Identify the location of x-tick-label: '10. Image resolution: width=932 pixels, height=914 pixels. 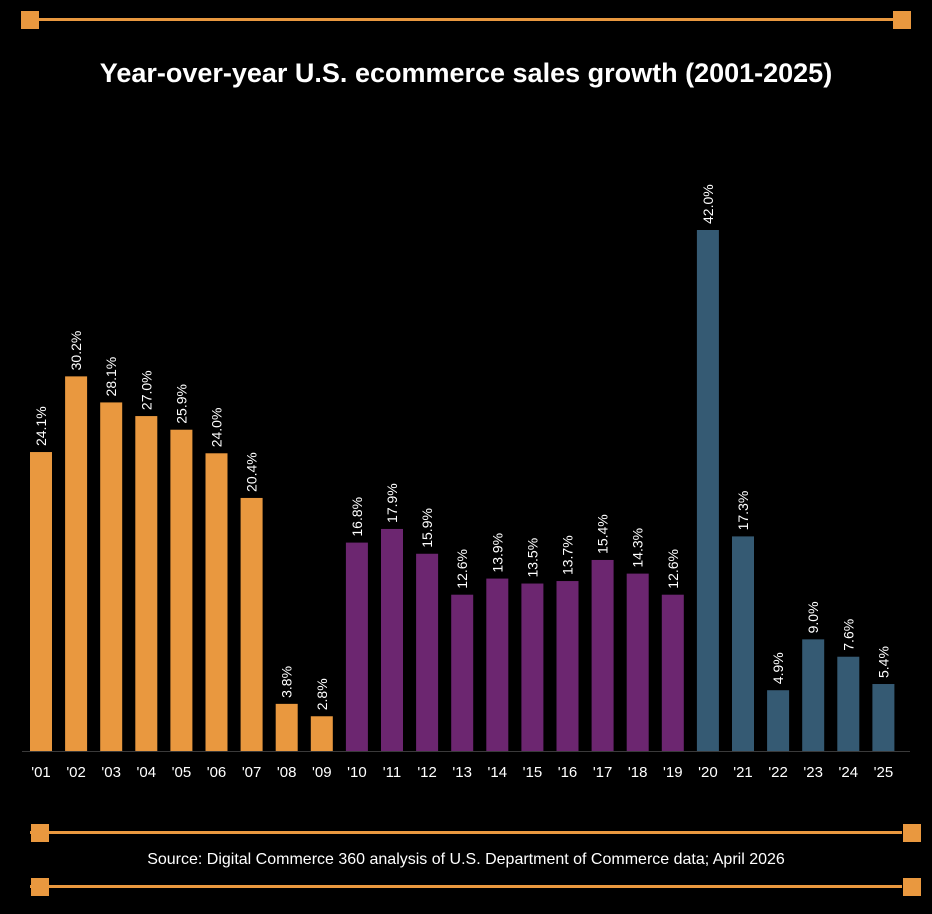
(357, 772).